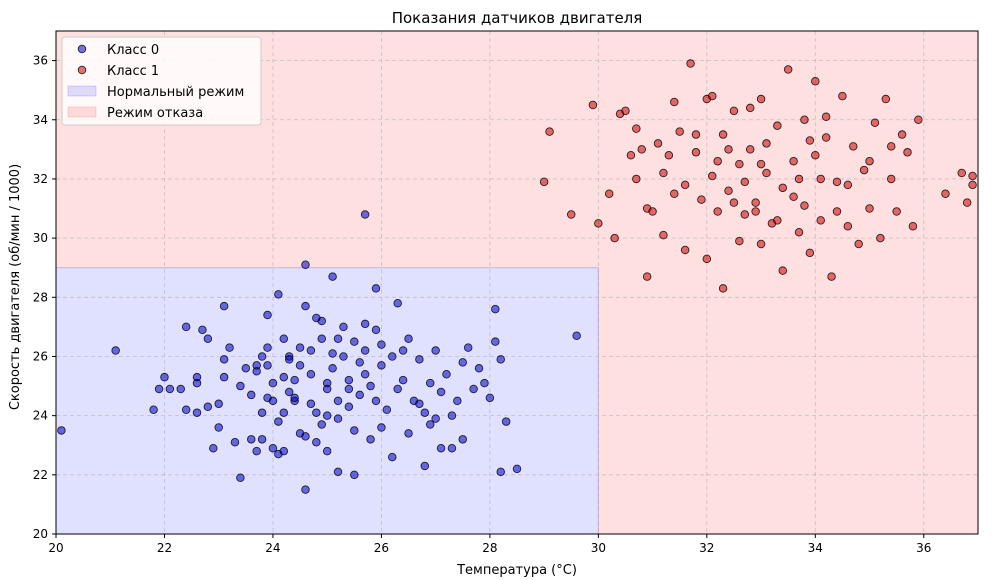  Describe the element at coordinates (82, 112) in the screenshot. I see `legend-patch` at that location.